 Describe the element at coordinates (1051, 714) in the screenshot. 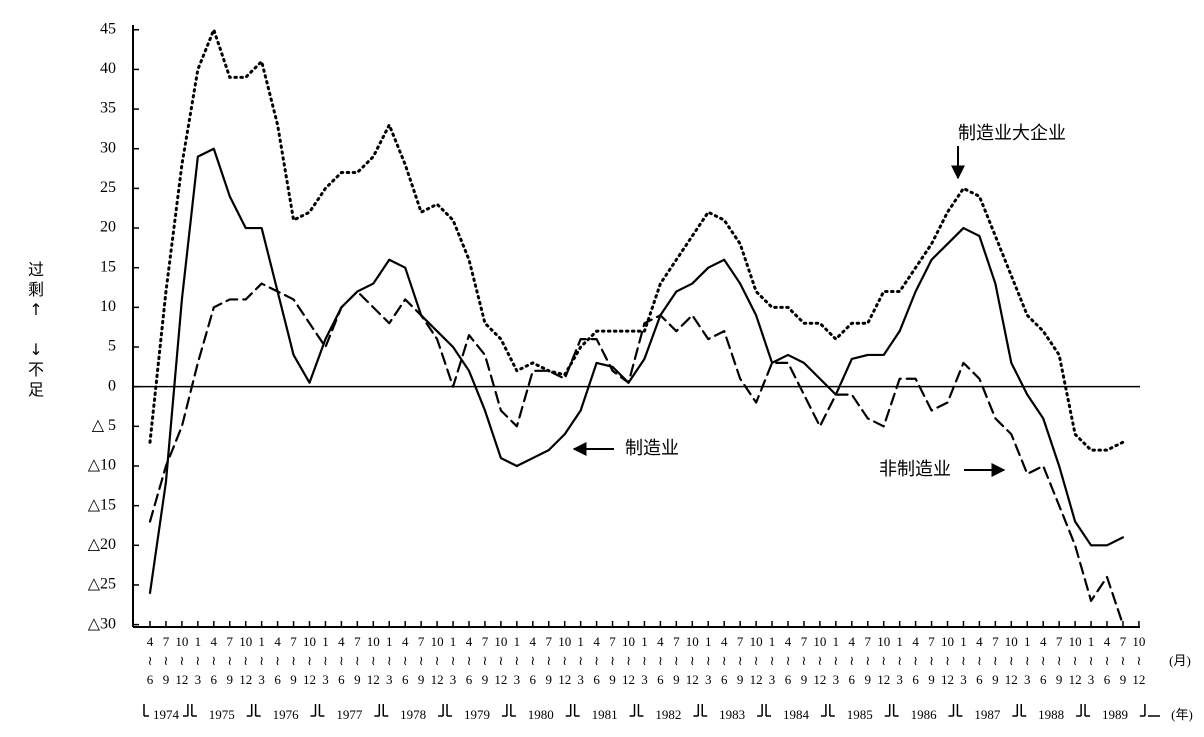

I see `year-label: 1988` at that location.